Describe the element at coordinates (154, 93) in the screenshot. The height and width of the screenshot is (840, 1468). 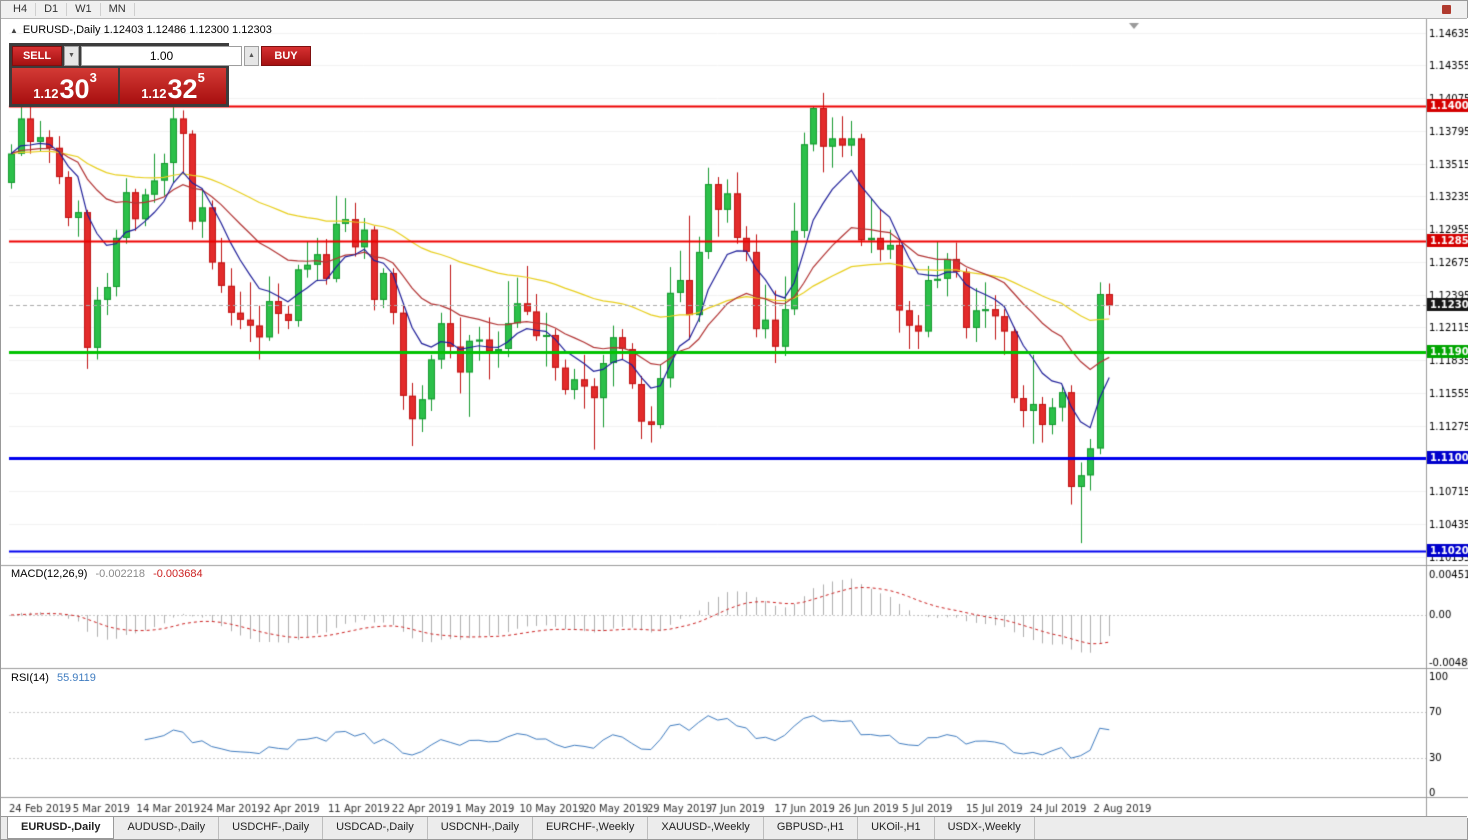
I see `buy-price-prefix: 1.12` at that location.